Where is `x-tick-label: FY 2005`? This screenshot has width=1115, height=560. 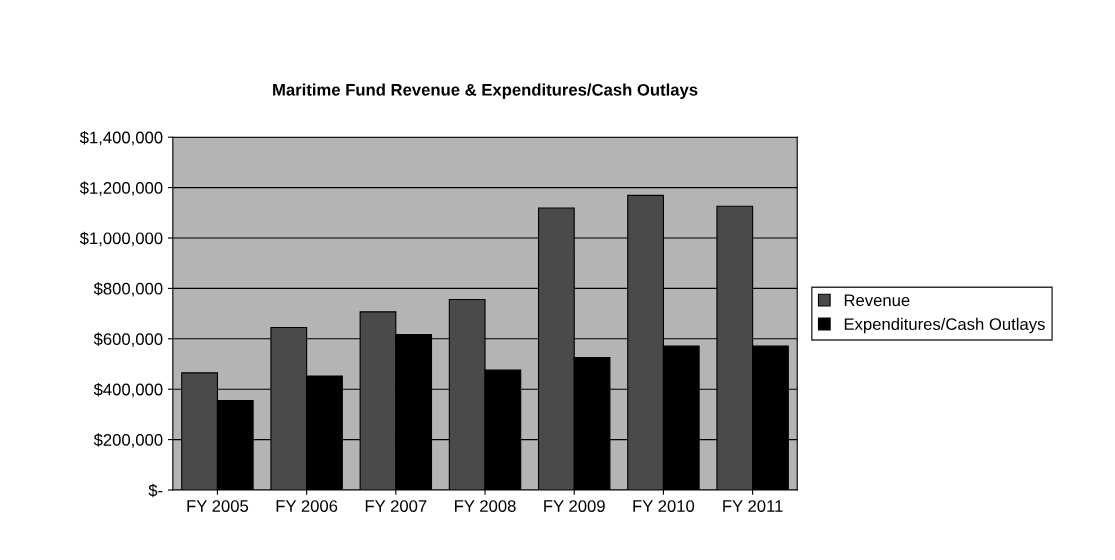 x-tick-label: FY 2005 is located at coordinates (218, 506).